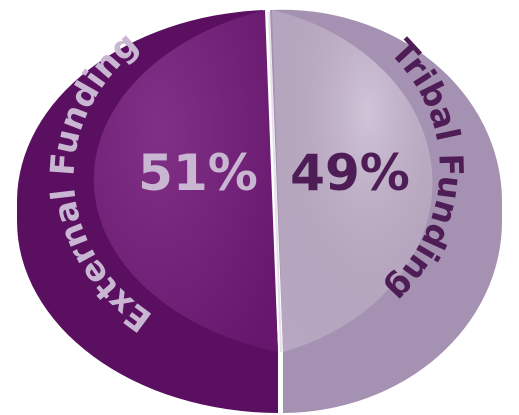 The width and height of the screenshot is (519, 415). I want to click on slice-value-tribal-funding: 49%, so click(350, 173).